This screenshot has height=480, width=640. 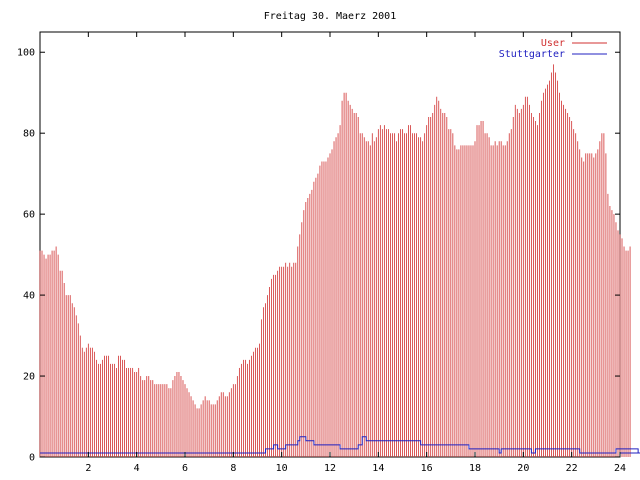 I want to click on y-tick-label: 40, so click(x=29, y=296).